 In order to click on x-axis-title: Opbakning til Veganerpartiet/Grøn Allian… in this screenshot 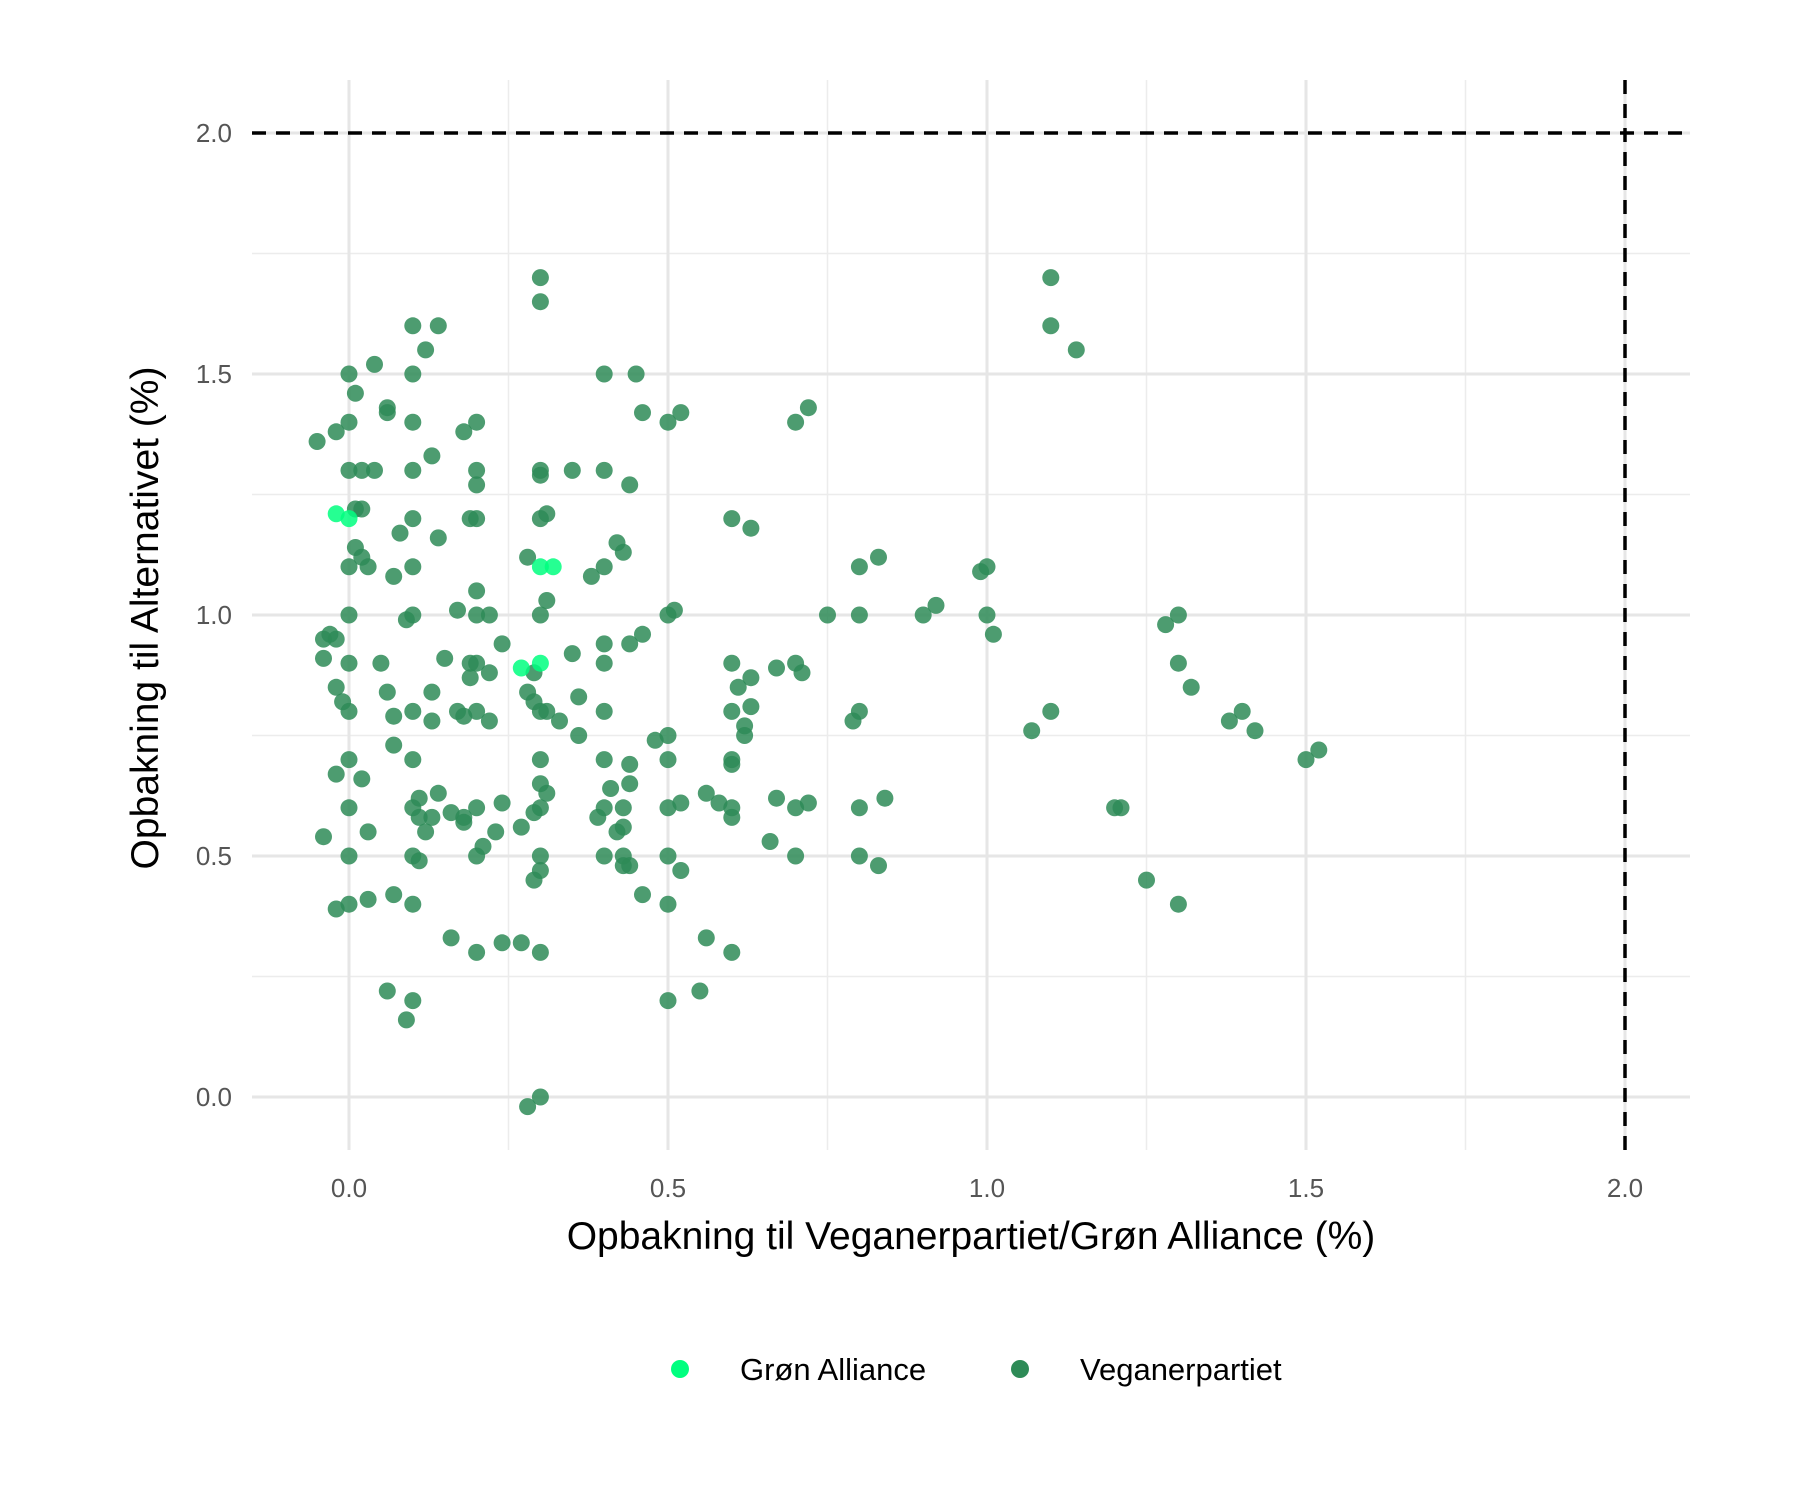, I will do `click(971, 1236)`.